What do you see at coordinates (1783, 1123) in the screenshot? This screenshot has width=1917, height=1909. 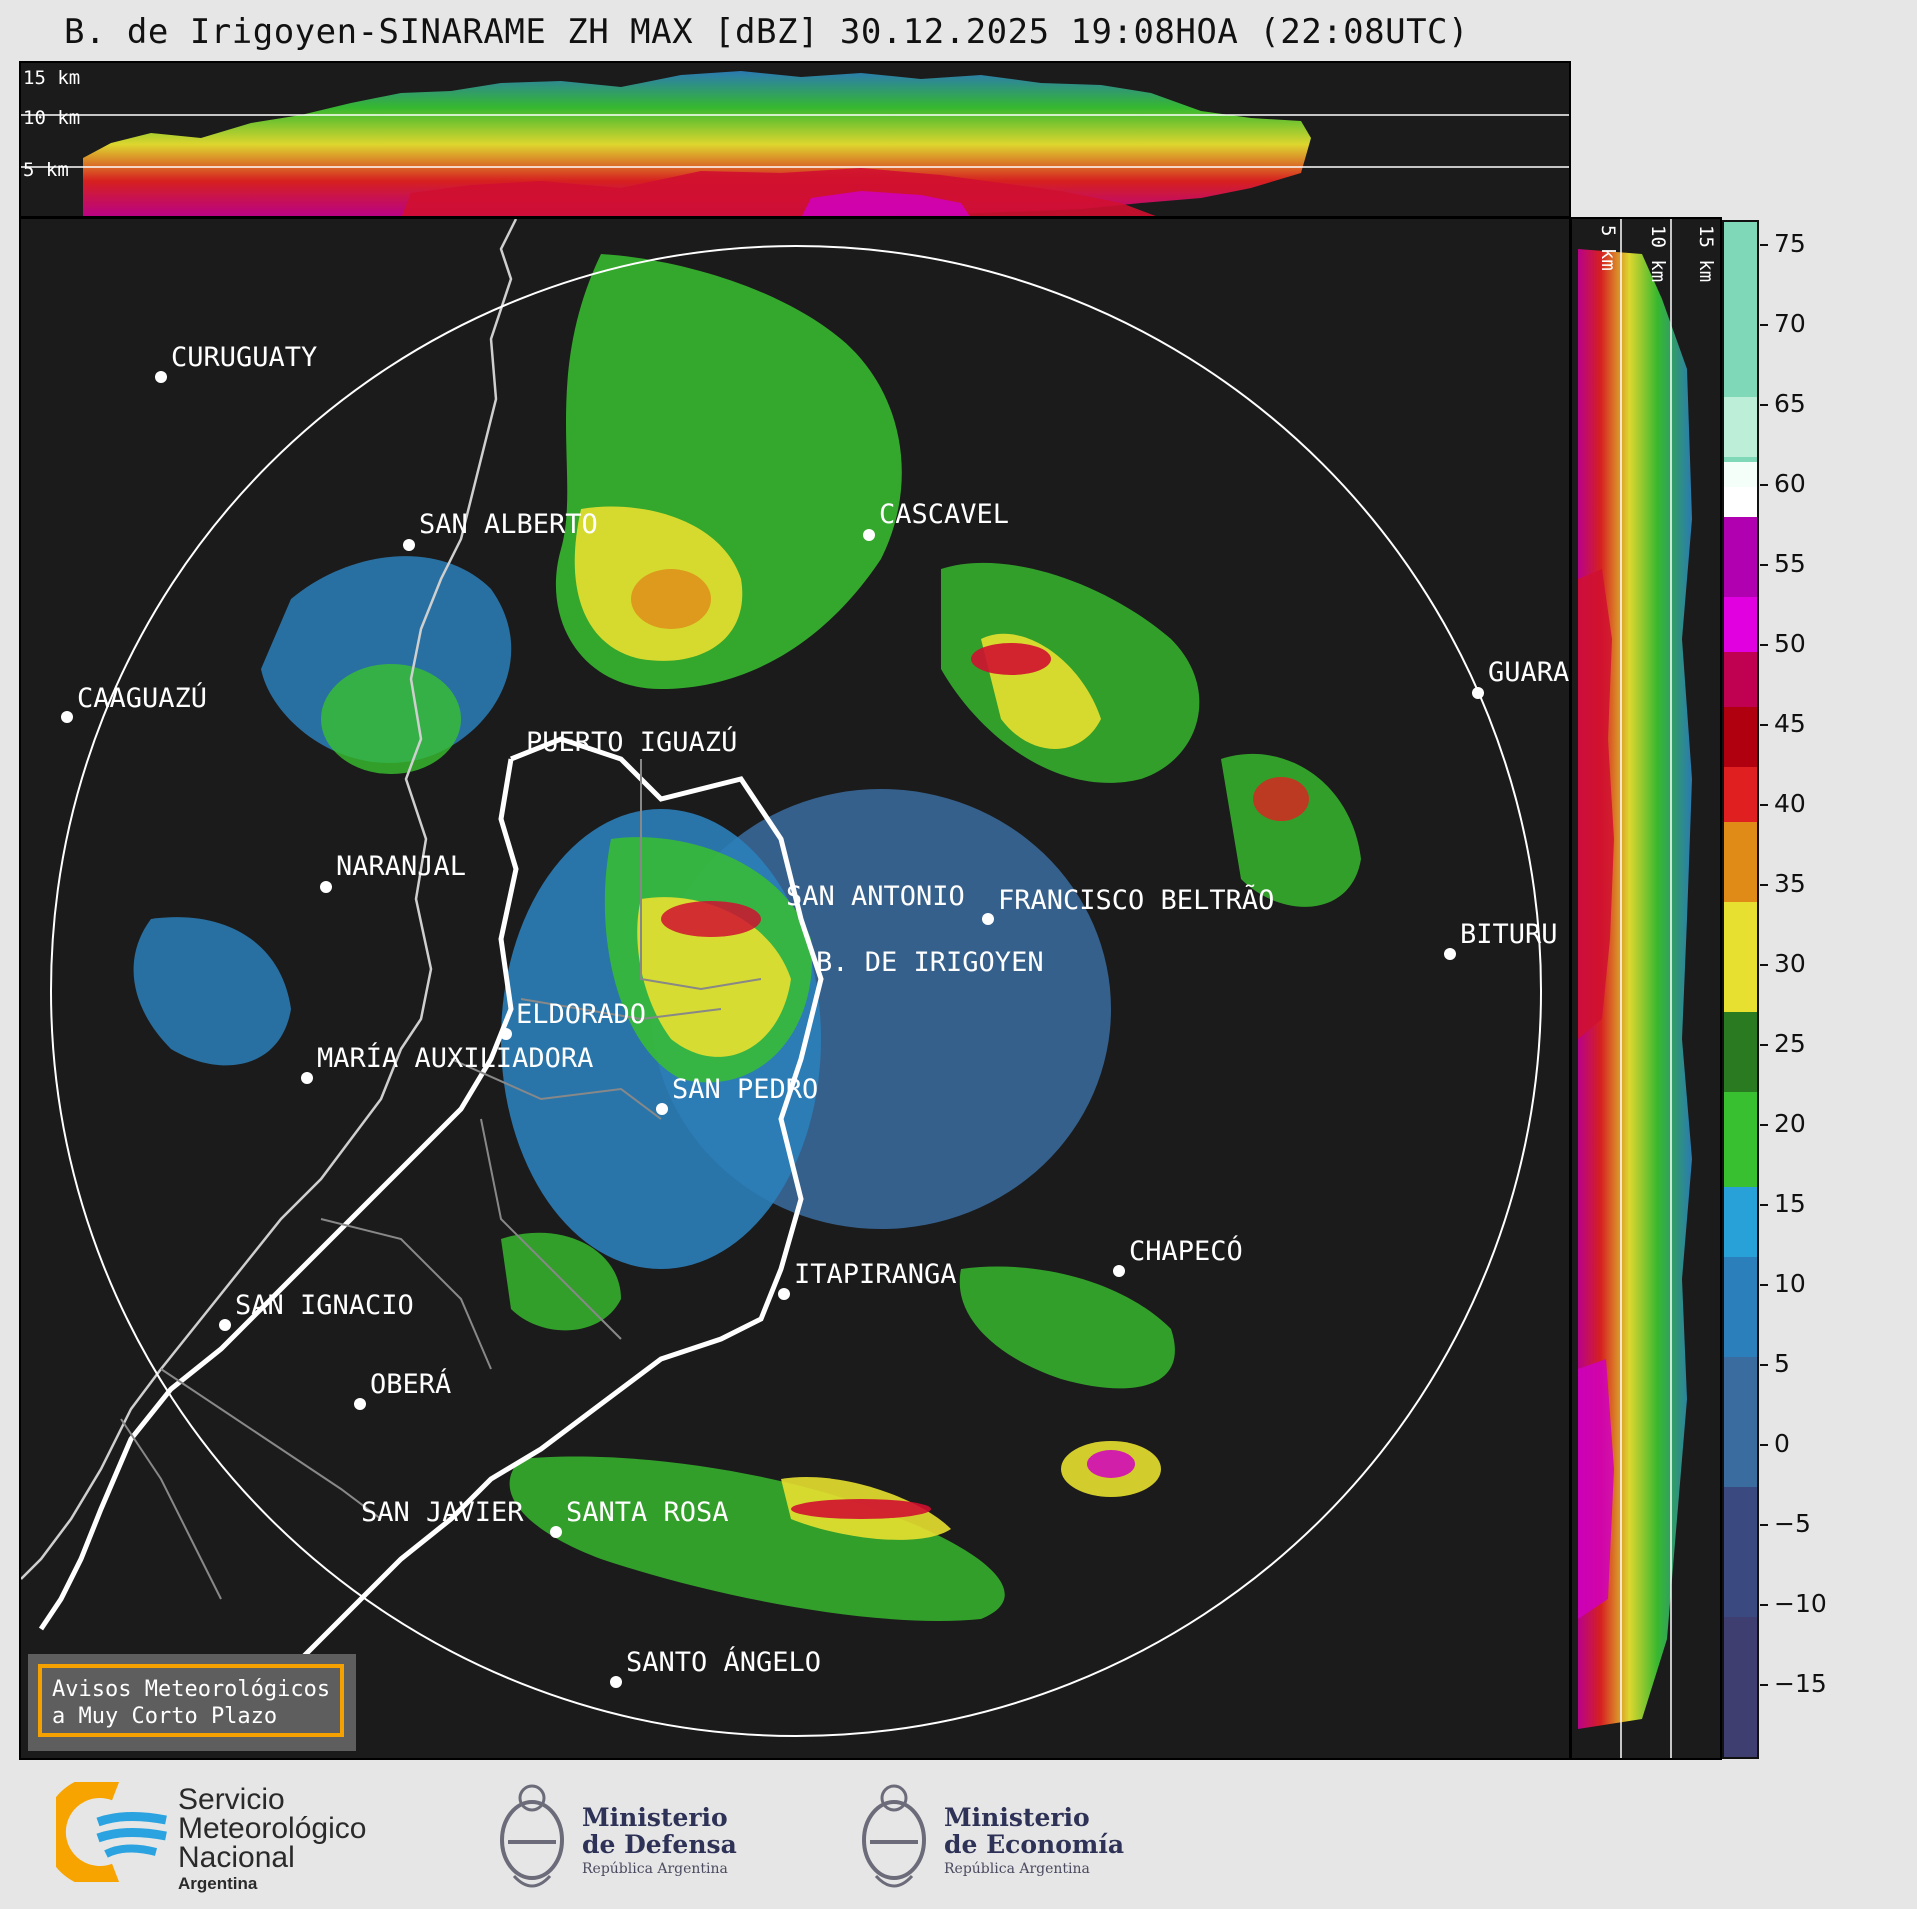 I see `cbar-tick-20: 20` at bounding box center [1783, 1123].